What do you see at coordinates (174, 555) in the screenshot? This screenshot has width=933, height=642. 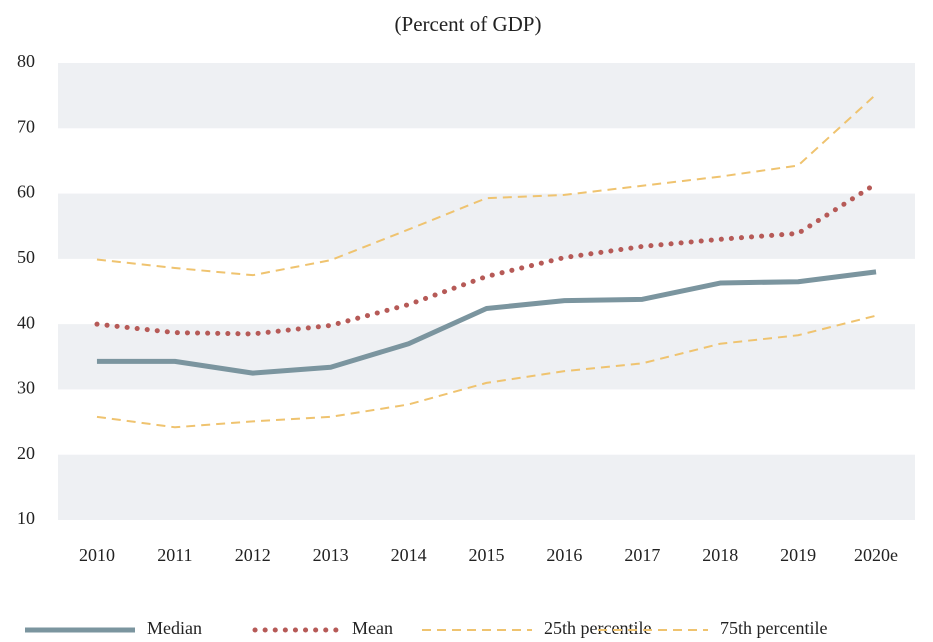 I see `x-tick-label: 2011` at bounding box center [174, 555].